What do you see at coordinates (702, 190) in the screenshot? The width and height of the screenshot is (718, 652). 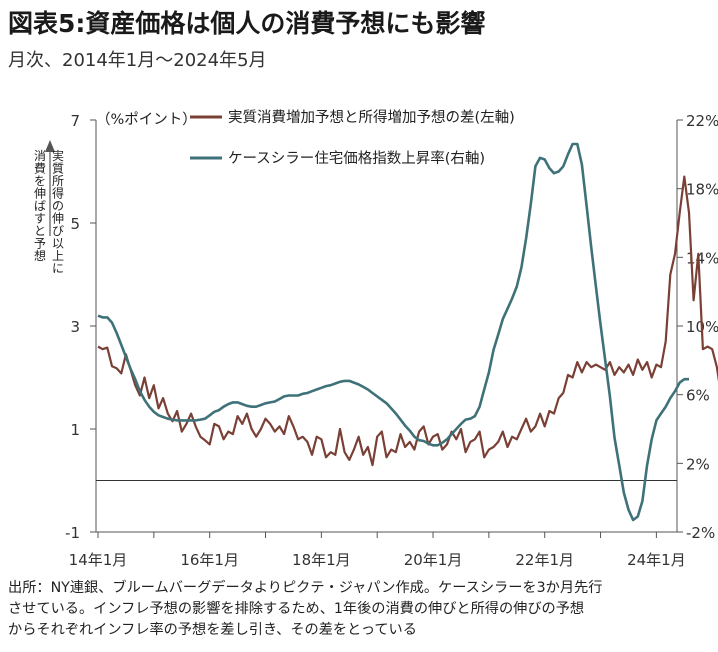 I see `right-tick-label: 18%` at bounding box center [702, 190].